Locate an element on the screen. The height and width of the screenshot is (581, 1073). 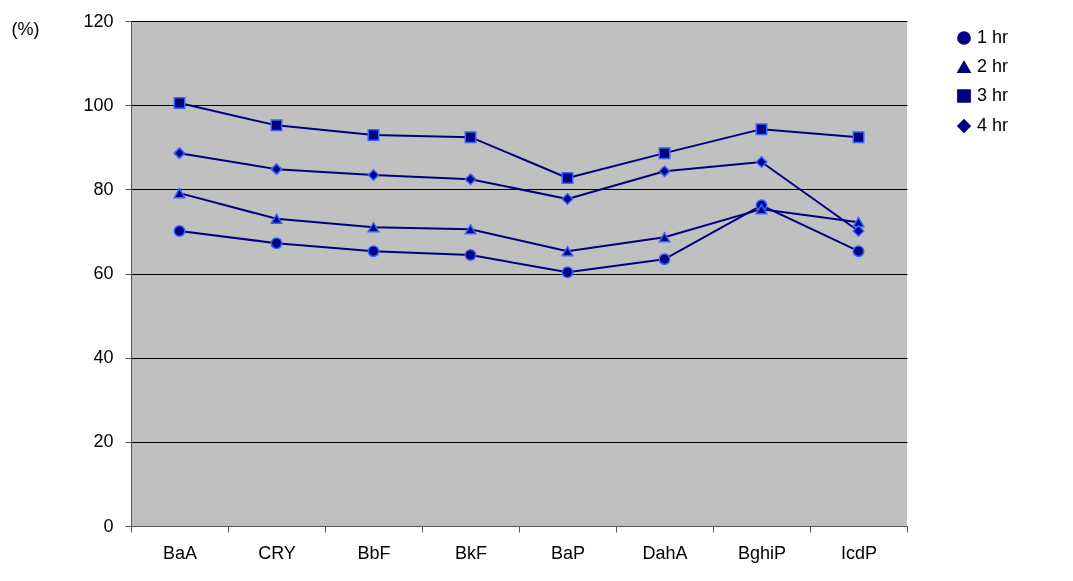
x-tick-label: BaP is located at coordinates (568, 552).